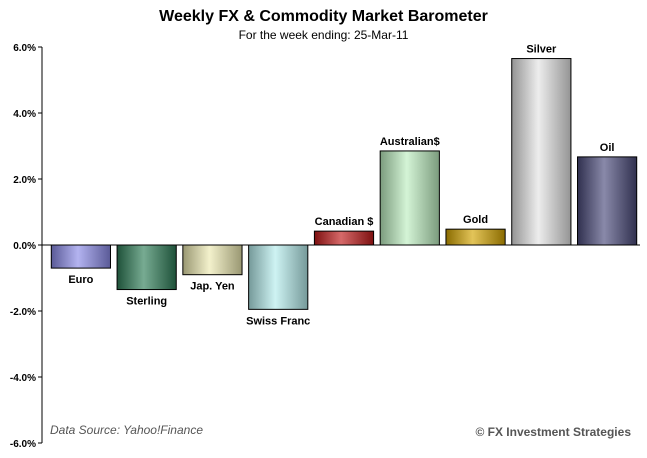 The width and height of the screenshot is (647, 458). I want to click on y-tick-label: 2.0%, so click(24, 180).